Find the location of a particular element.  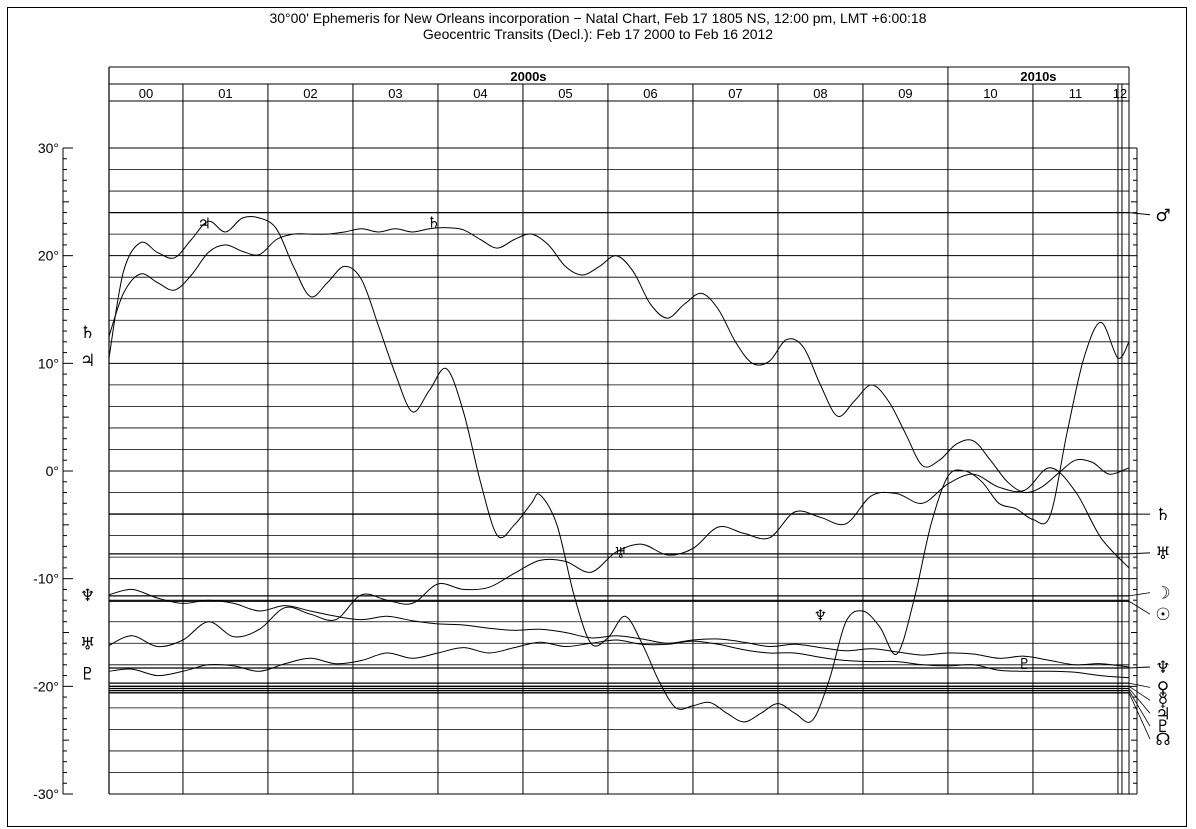

natal-leader-venus is located at coordinates (1139, 685).